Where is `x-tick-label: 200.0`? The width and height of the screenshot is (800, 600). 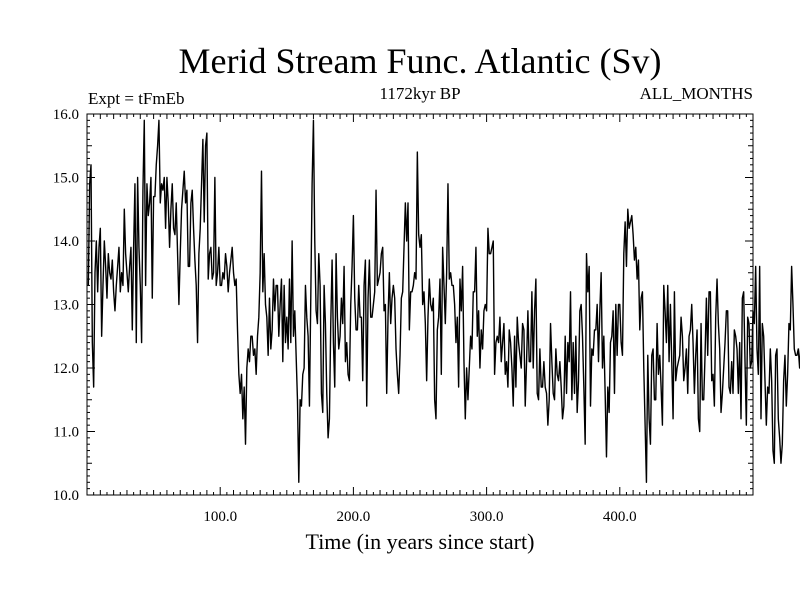 x-tick-label: 200.0 is located at coordinates (354, 517).